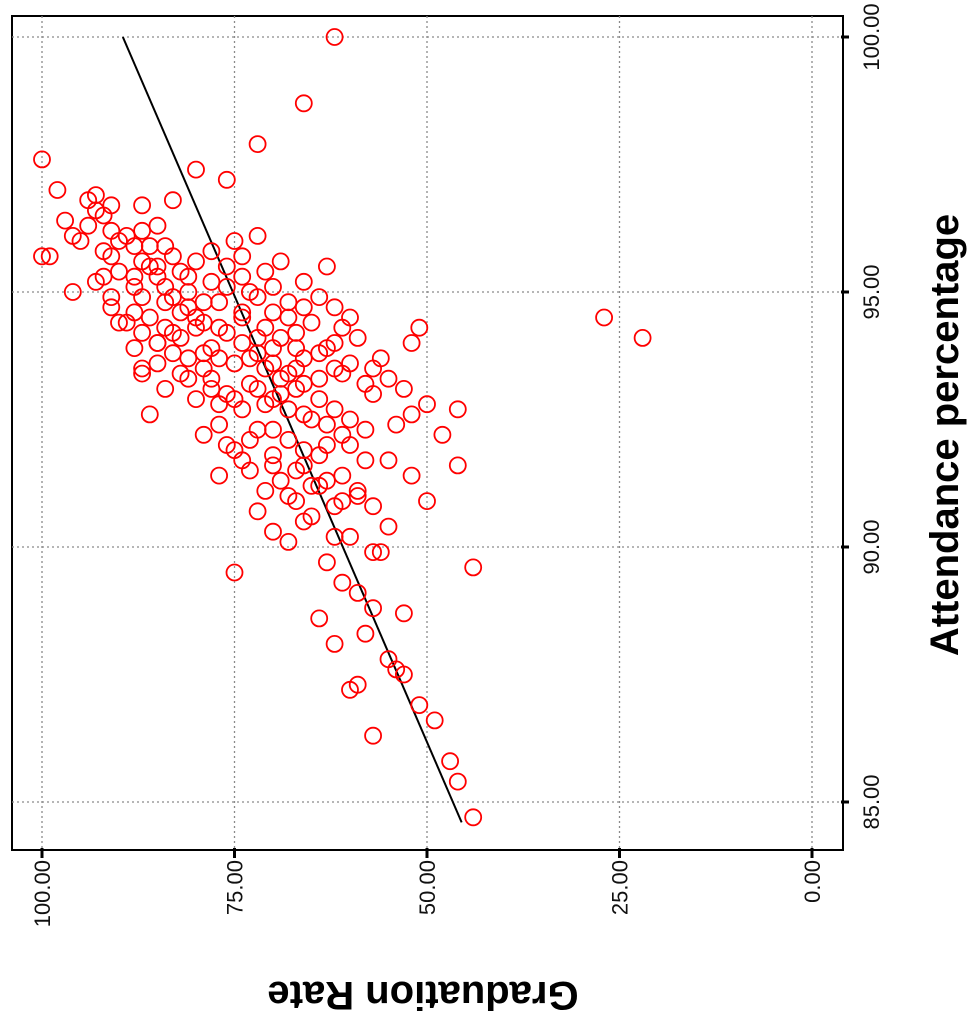 The width and height of the screenshot is (969, 1030). What do you see at coordinates (871, 546) in the screenshot?
I see `x-tick-label-1: 90.00` at bounding box center [871, 546].